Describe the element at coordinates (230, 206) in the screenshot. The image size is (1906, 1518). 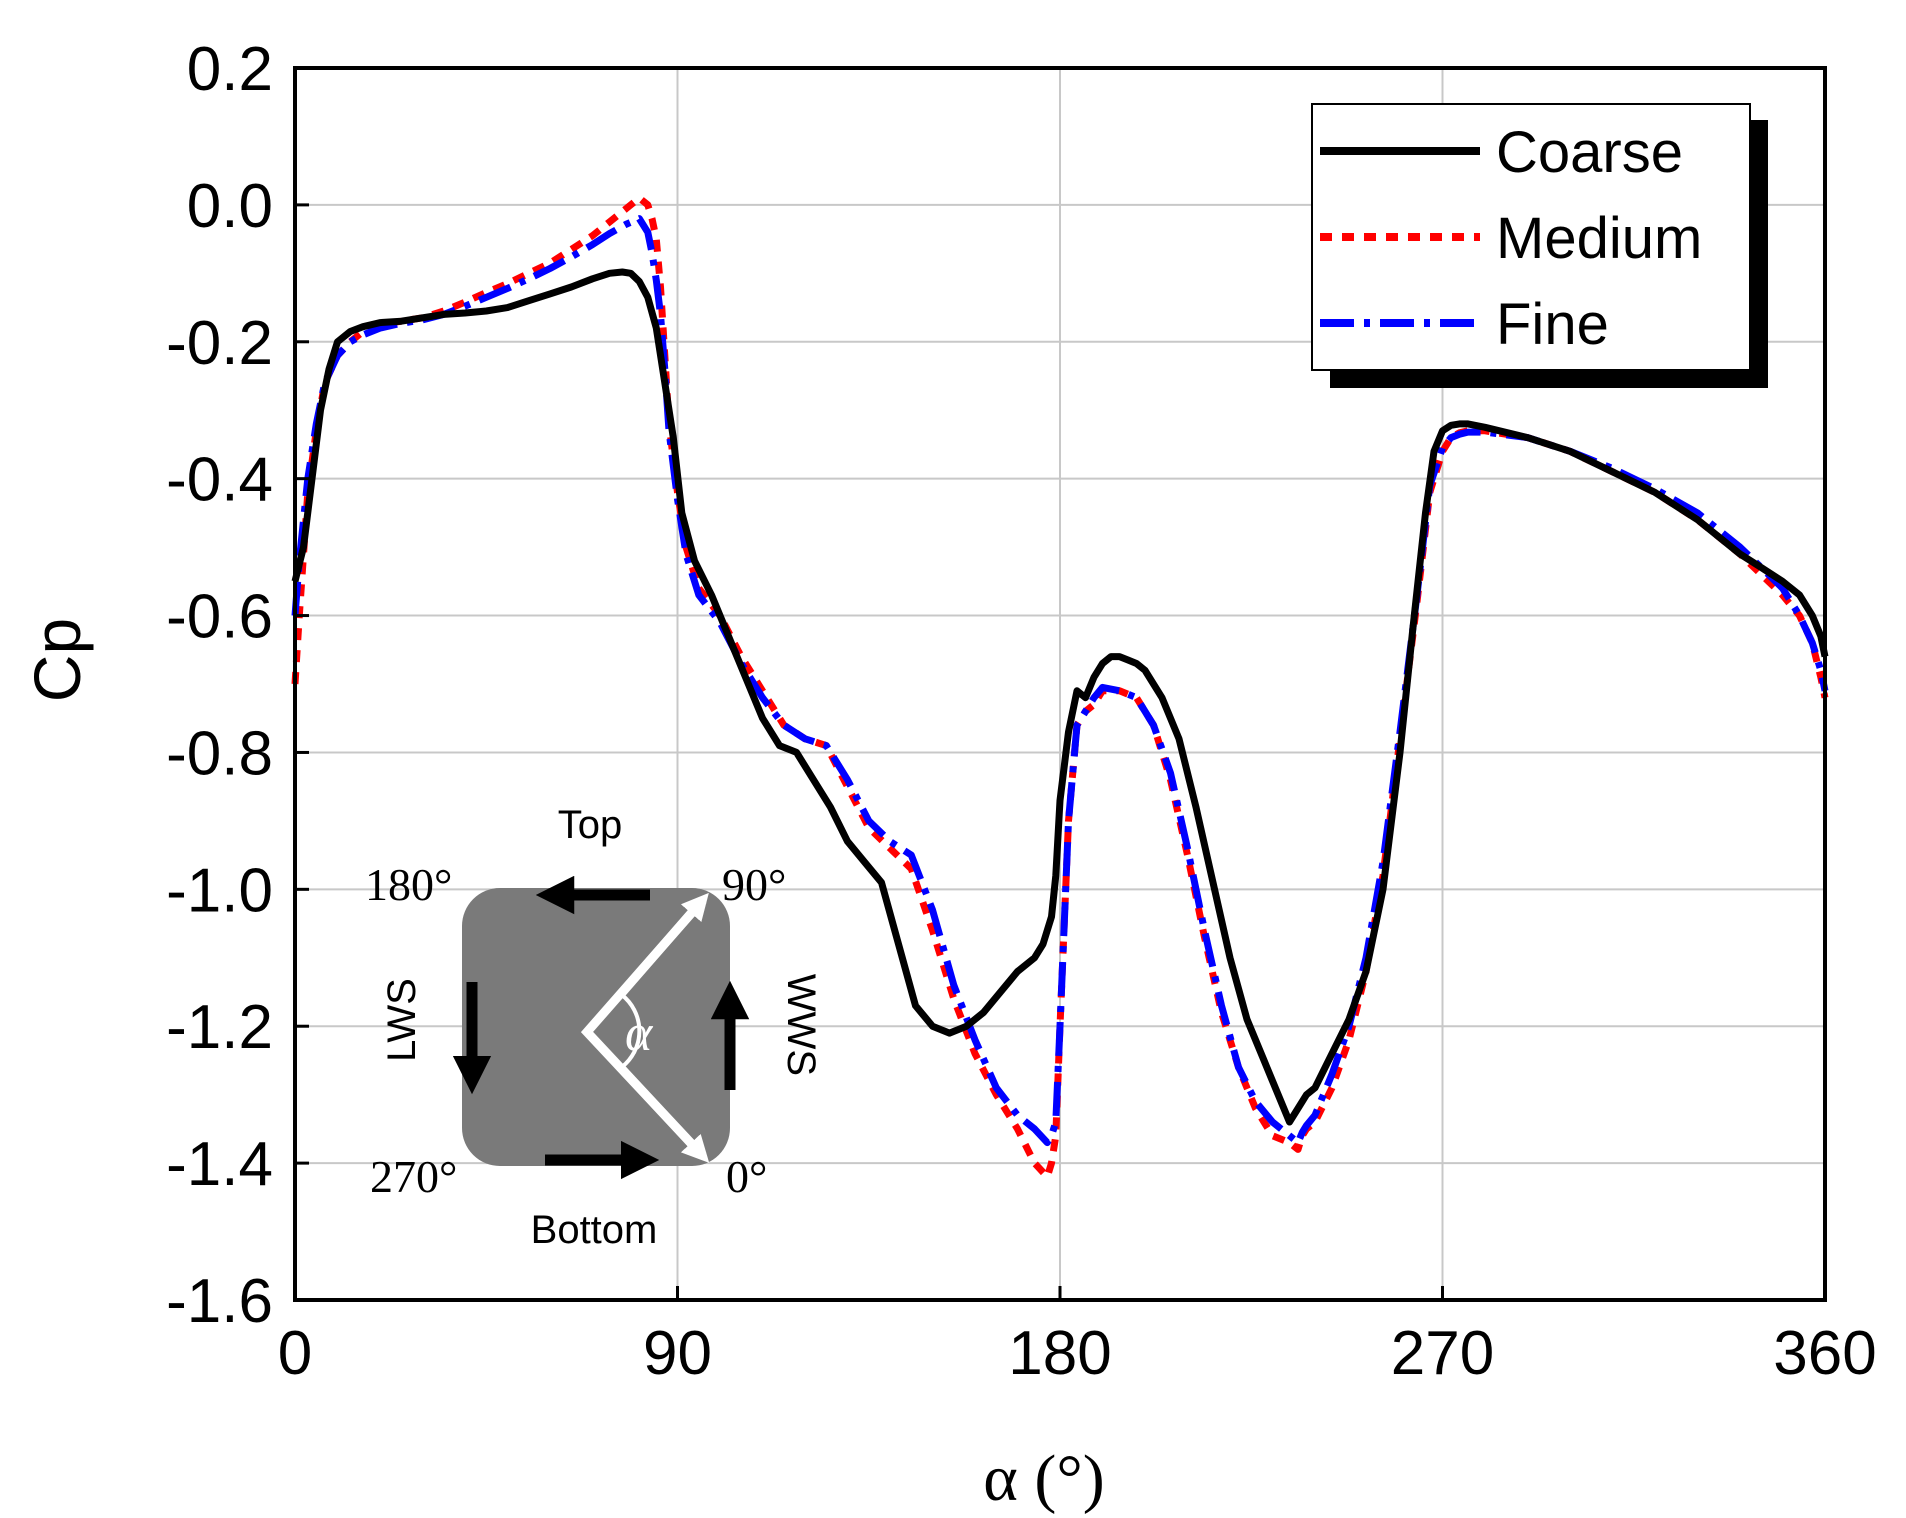
I see `y-tick-label: 0.0` at that location.